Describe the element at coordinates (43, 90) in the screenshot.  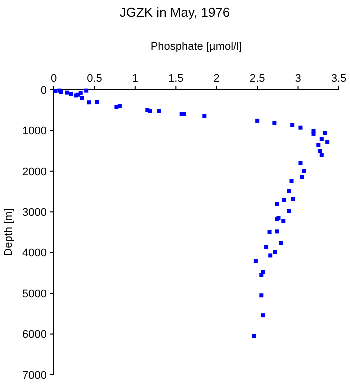
I see `y-tick-label: 0` at that location.